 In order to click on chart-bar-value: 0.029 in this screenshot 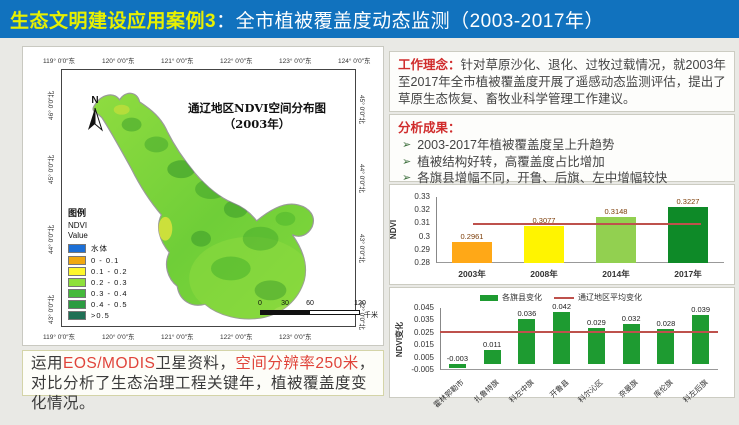, I will do `click(596, 322)`.